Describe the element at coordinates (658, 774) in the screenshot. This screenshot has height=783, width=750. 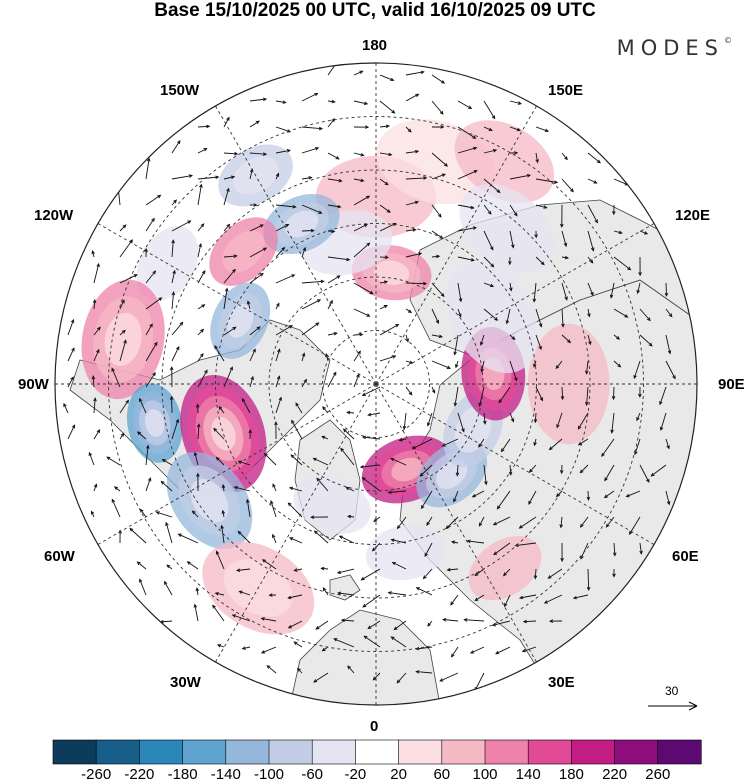
I see `colorbar-tick-label: 260` at that location.